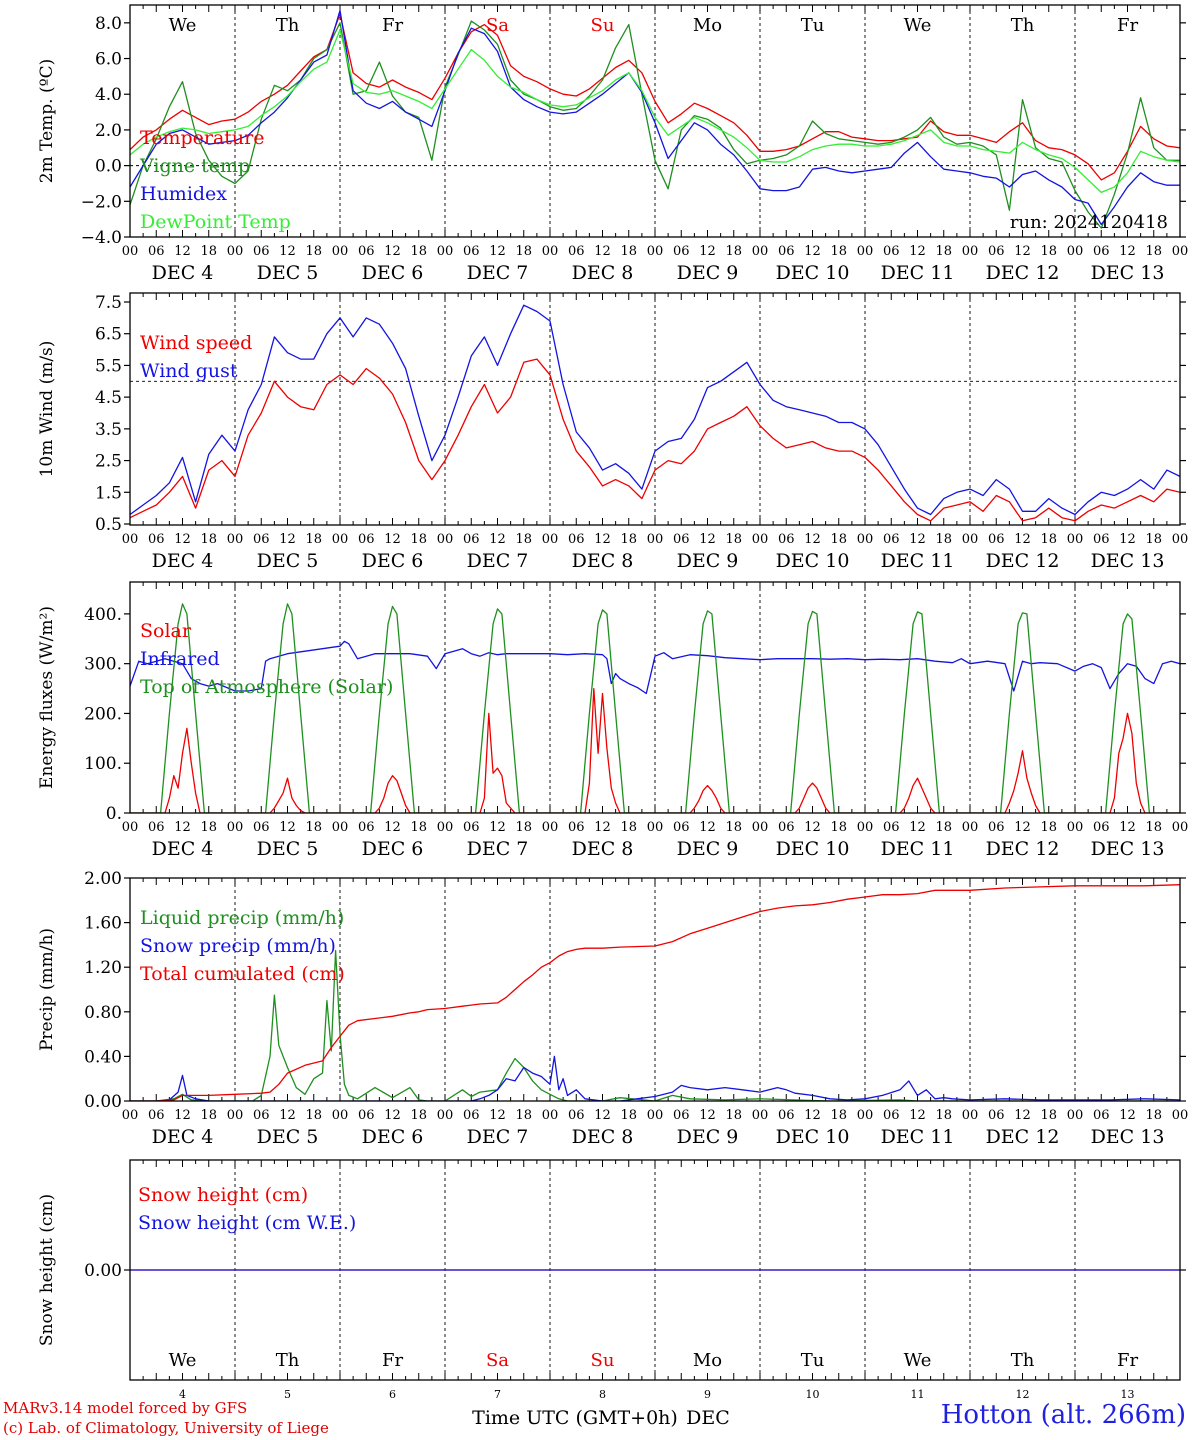 The image size is (1194, 1440). I want to click on legend-entry-temperature: Temperature, so click(202, 138).